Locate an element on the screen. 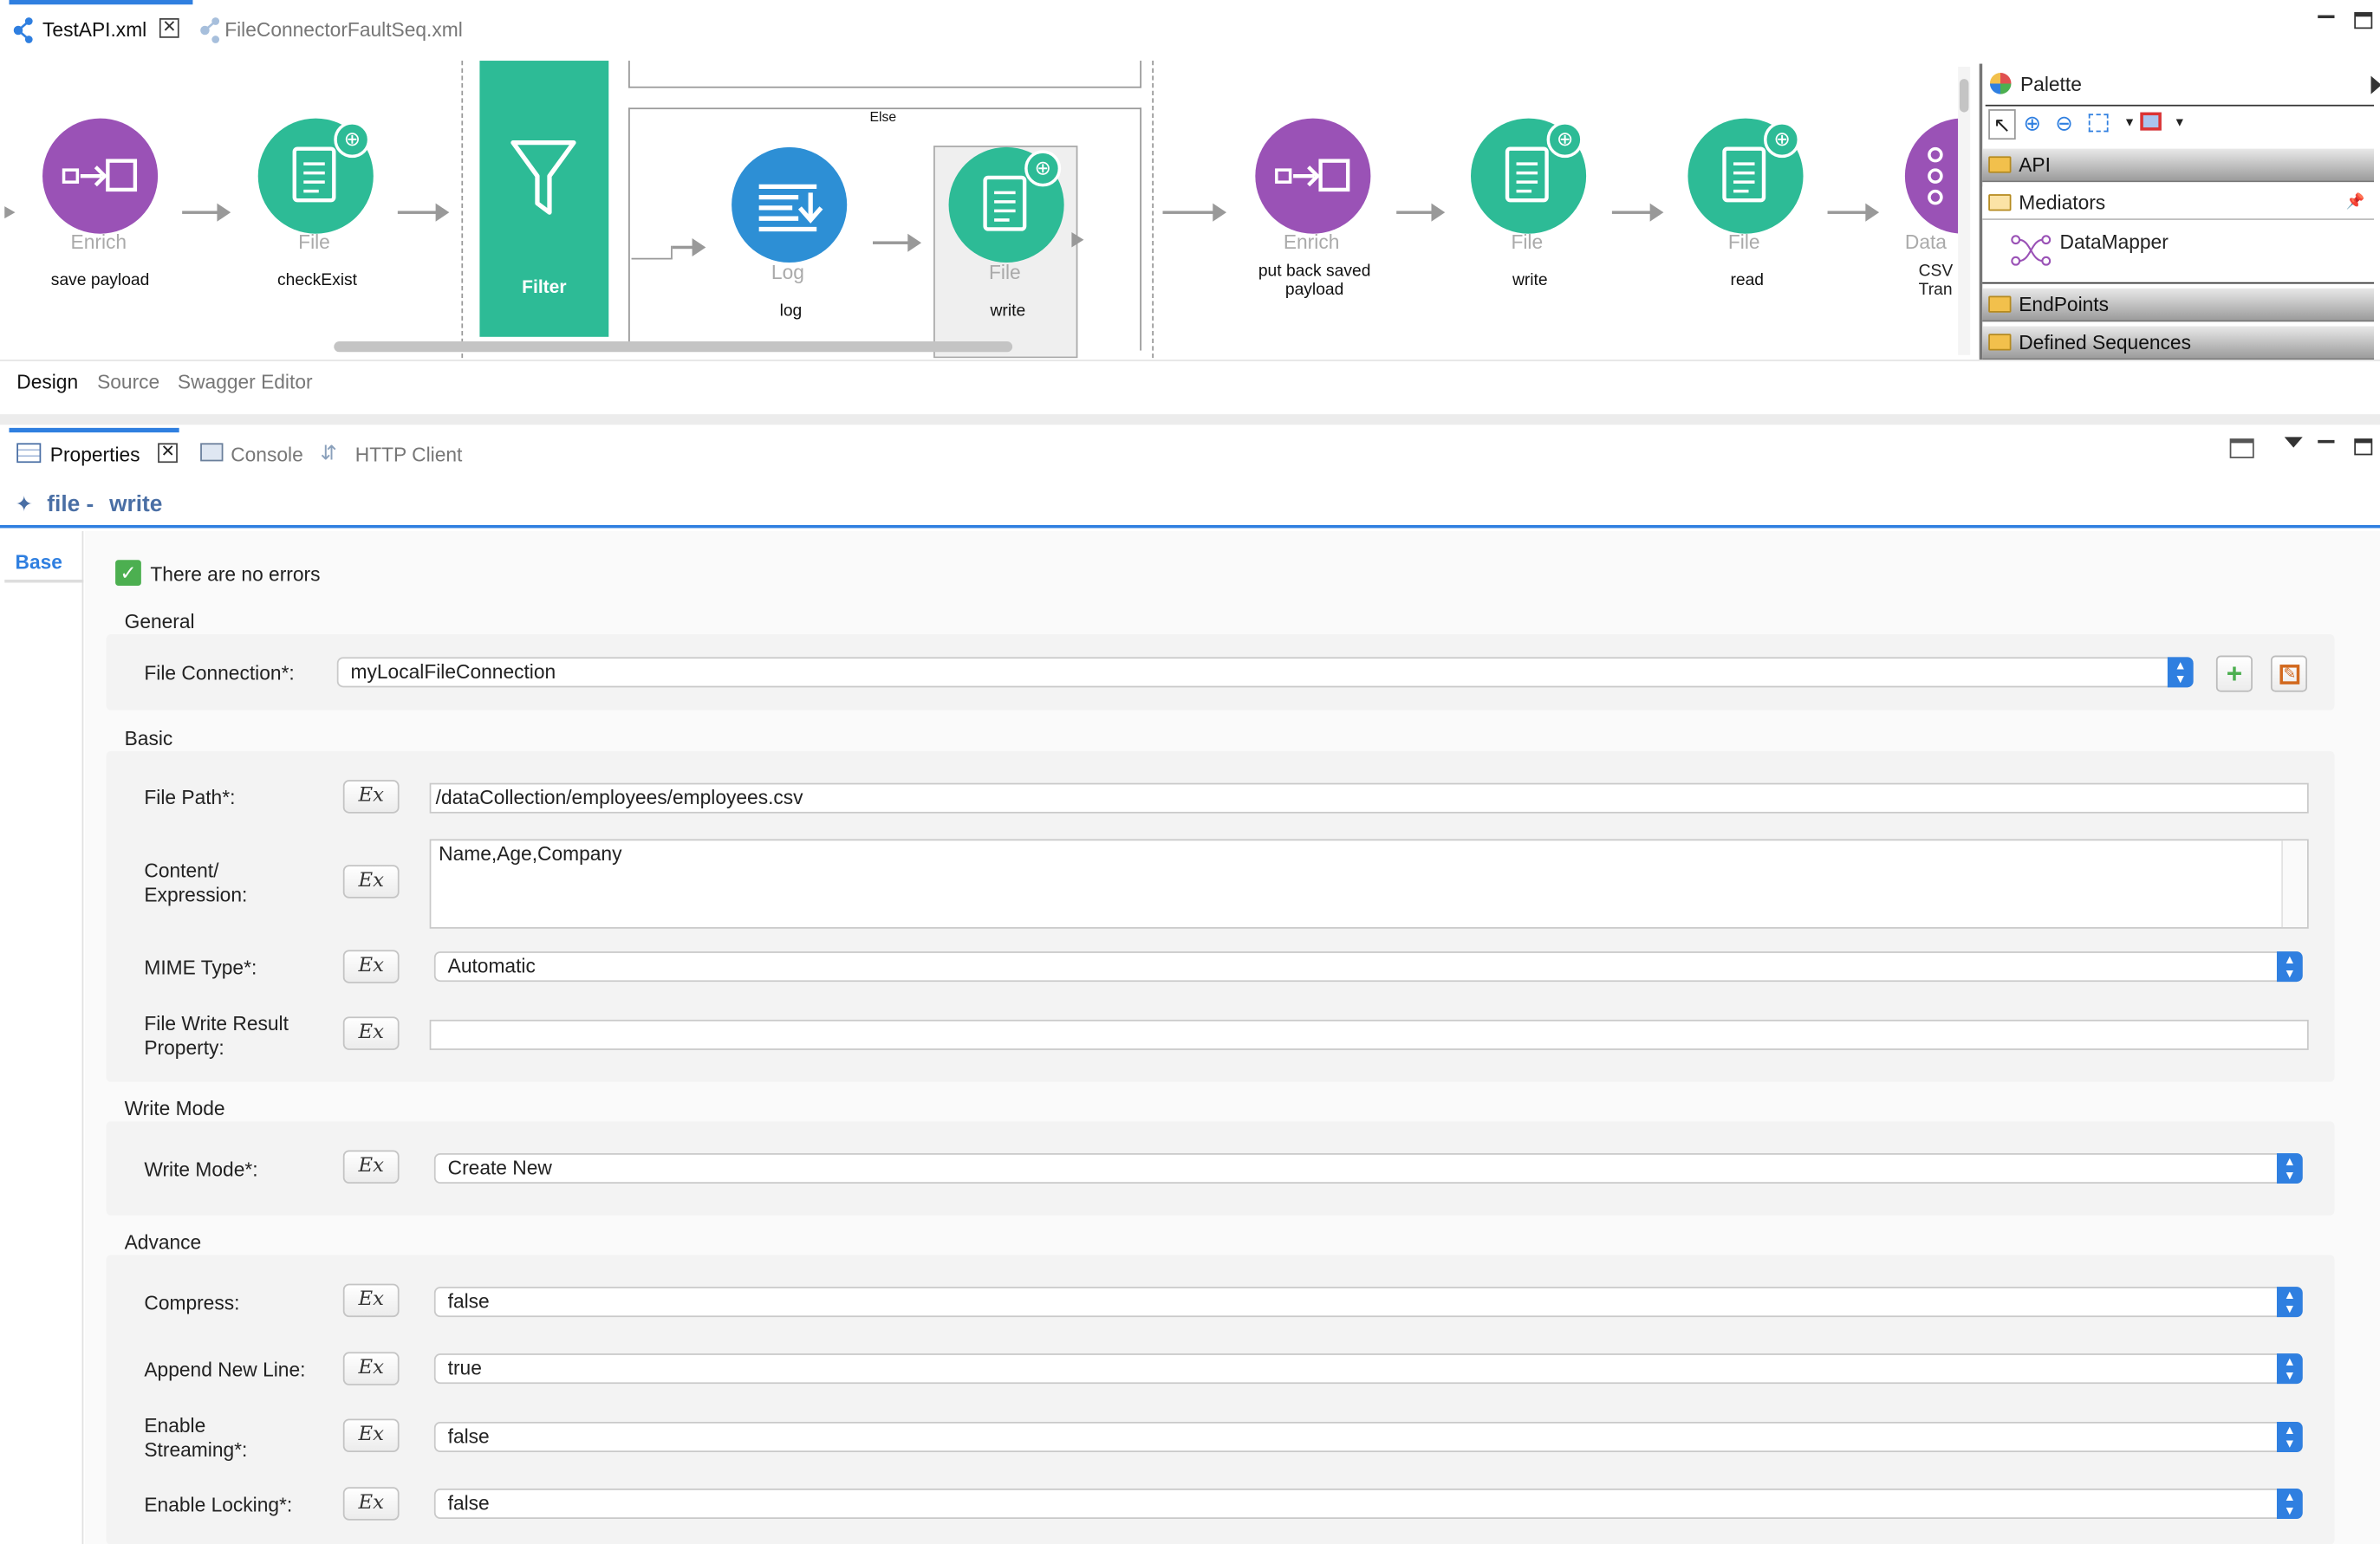 The image size is (2380, 1544). else-branch-box is located at coordinates (884, 229).